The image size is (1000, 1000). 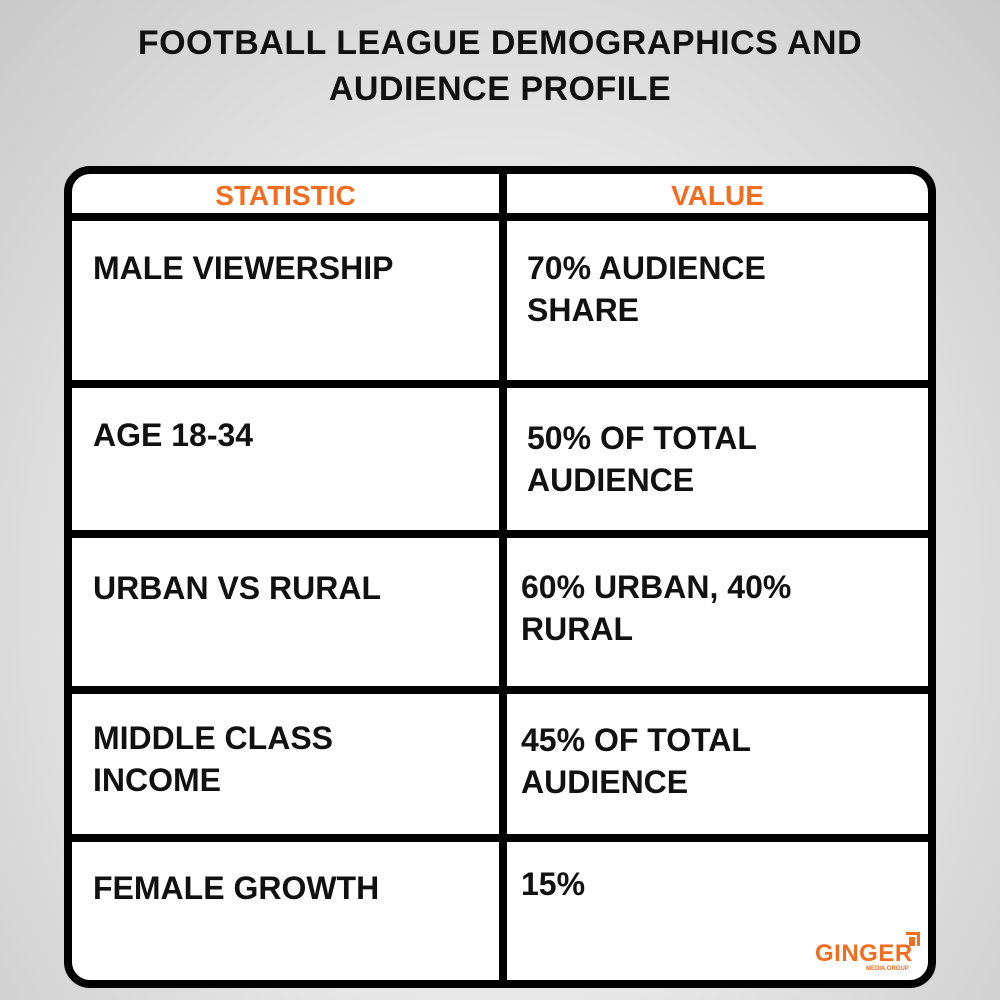 What do you see at coordinates (642, 459) in the screenshot?
I see `value-cell: 50% OF TOTAL AUDIENCE` at bounding box center [642, 459].